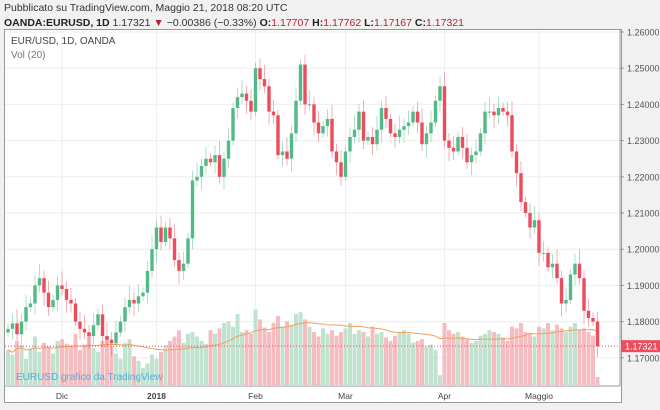 The image size is (660, 410). What do you see at coordinates (643, 322) in the screenshot?
I see `y-tick-label: 1.18000` at bounding box center [643, 322].